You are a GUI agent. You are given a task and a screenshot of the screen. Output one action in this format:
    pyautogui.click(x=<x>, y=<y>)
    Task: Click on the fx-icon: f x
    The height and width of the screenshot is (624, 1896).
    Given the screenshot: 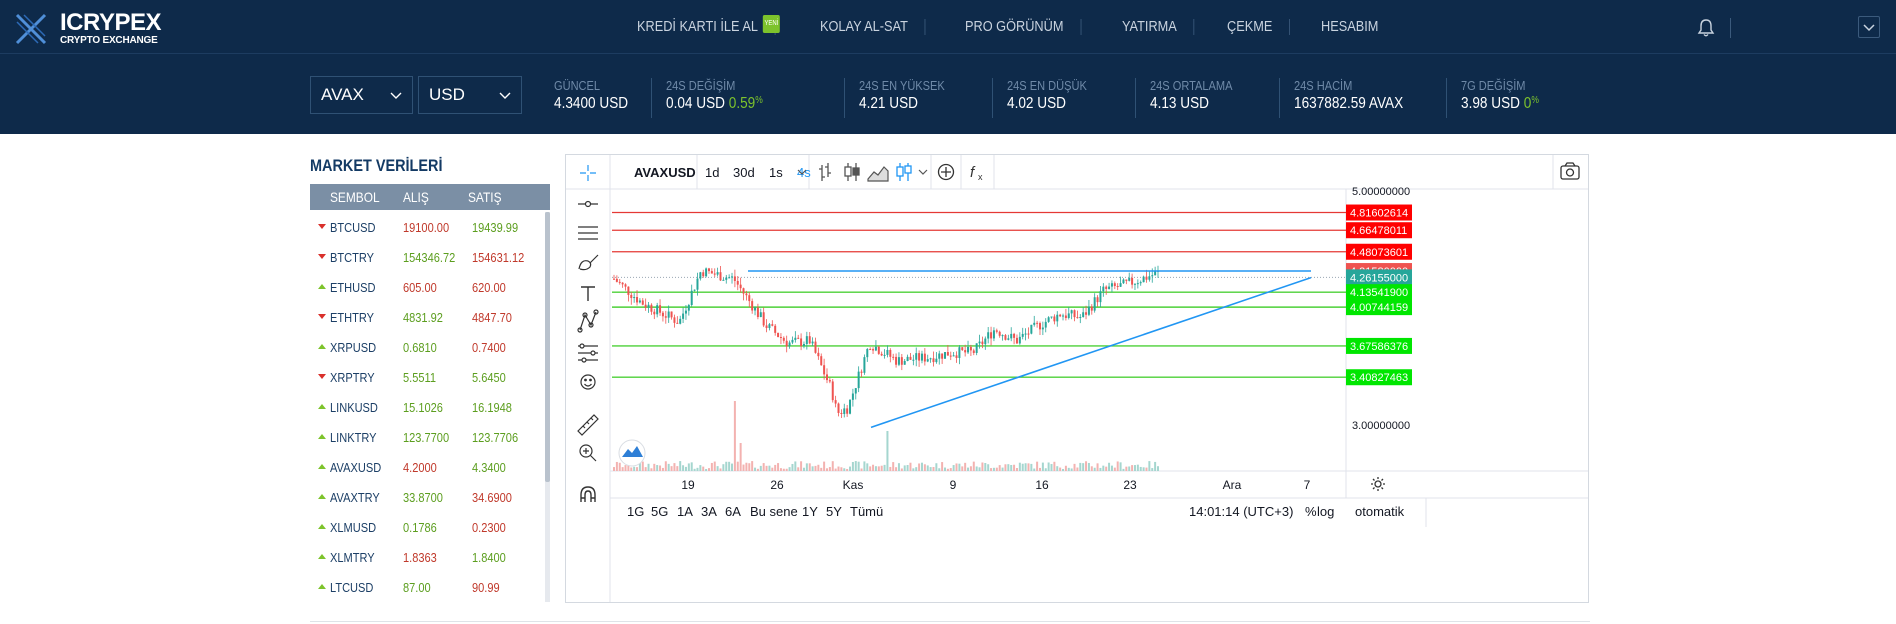 What is the action you would take?
    pyautogui.click(x=976, y=173)
    